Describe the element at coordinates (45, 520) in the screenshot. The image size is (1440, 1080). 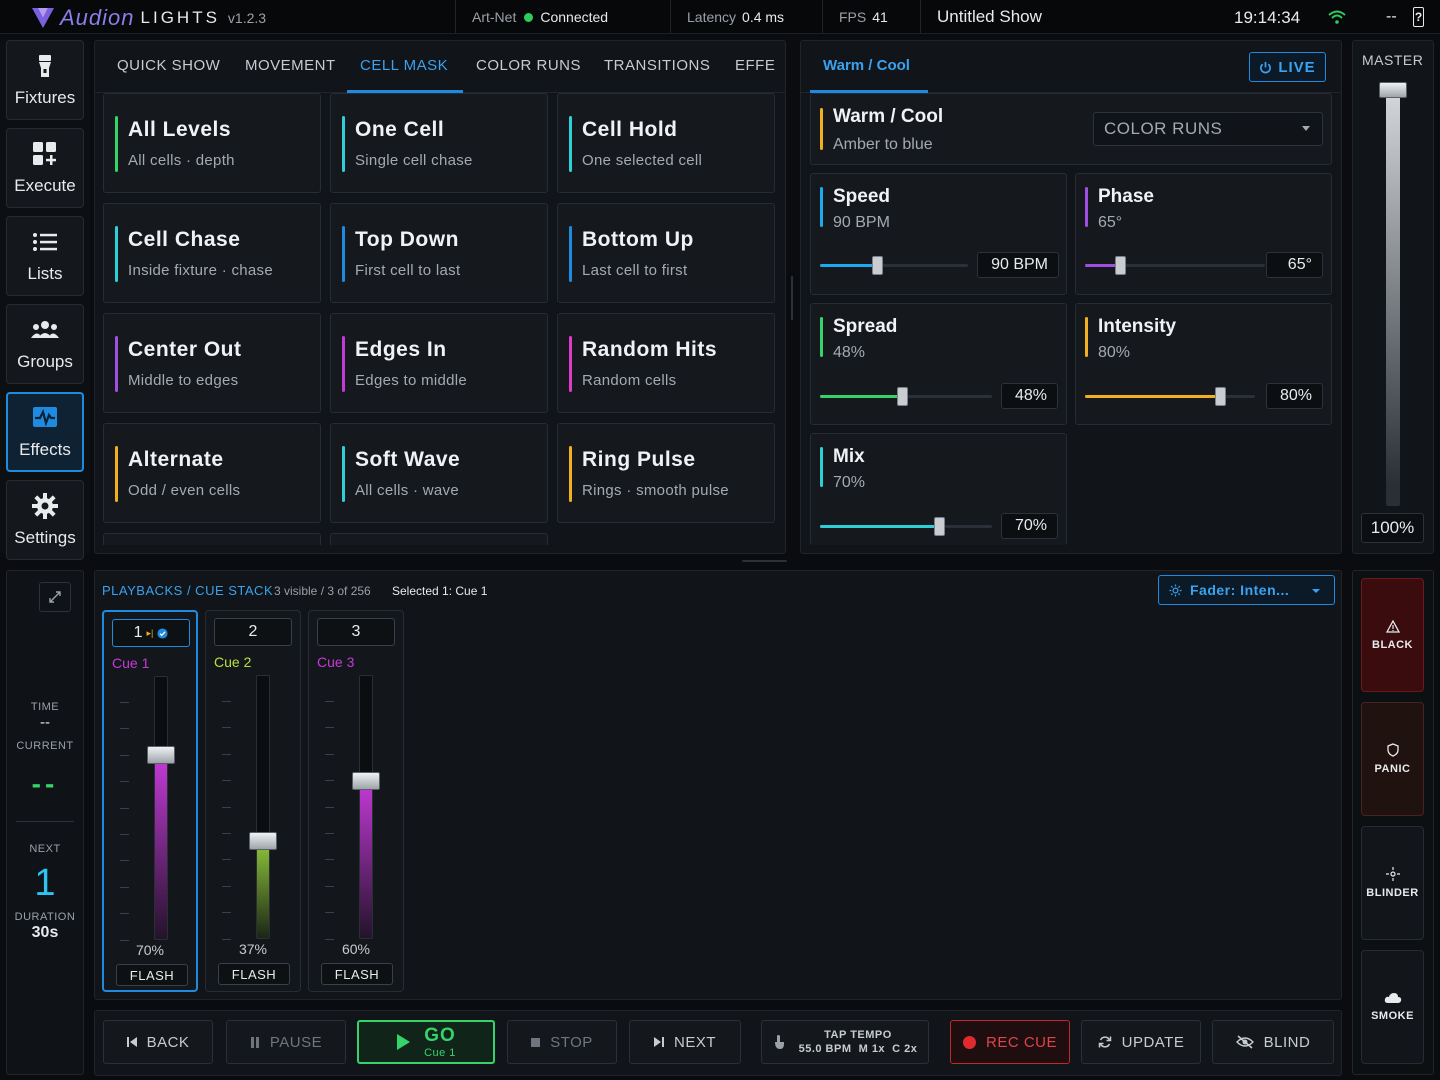
I see `nav-settings: Settings` at that location.